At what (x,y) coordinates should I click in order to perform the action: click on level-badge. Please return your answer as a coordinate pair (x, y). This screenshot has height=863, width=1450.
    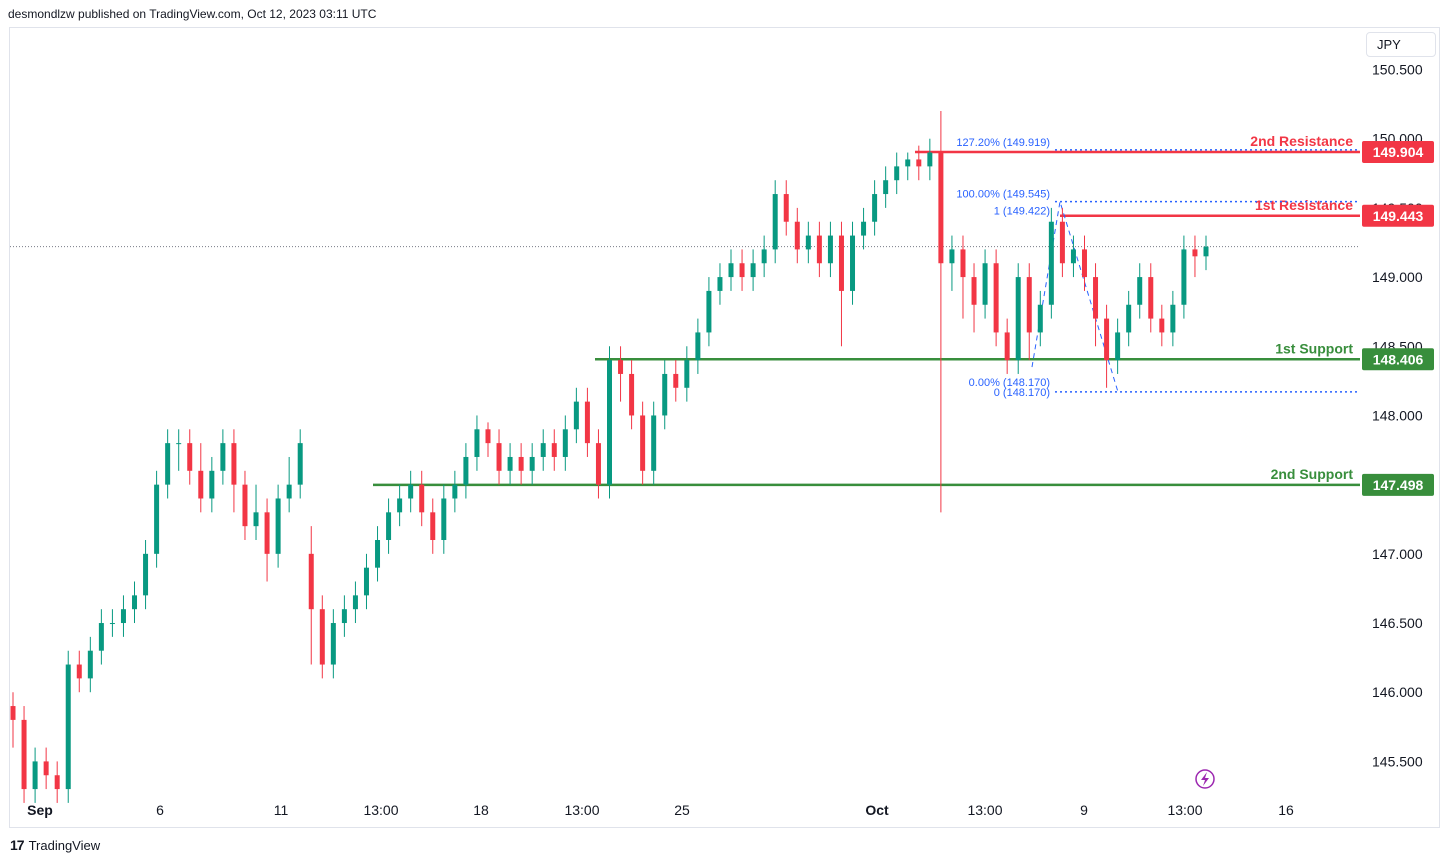
    Looking at the image, I should click on (1398, 359).